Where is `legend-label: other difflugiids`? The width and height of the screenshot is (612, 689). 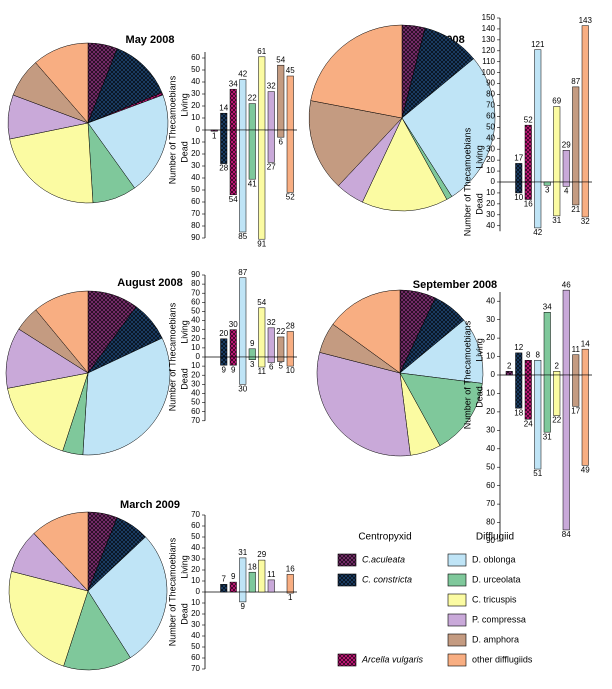
legend-label: other difflugiids is located at coordinates (502, 659).